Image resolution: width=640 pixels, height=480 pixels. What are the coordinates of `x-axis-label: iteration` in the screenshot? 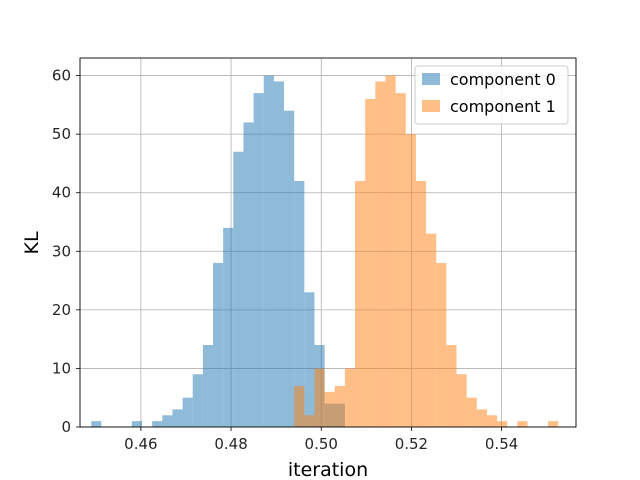 It's located at (328, 469).